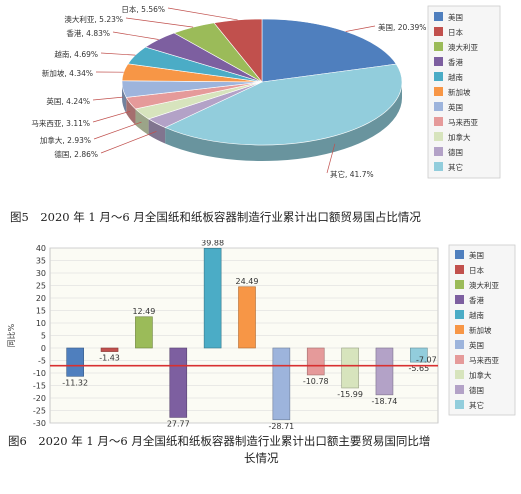 The width and height of the screenshot is (521, 494). What do you see at coordinates (178, 382) in the screenshot?
I see `bar-香港` at bounding box center [178, 382].